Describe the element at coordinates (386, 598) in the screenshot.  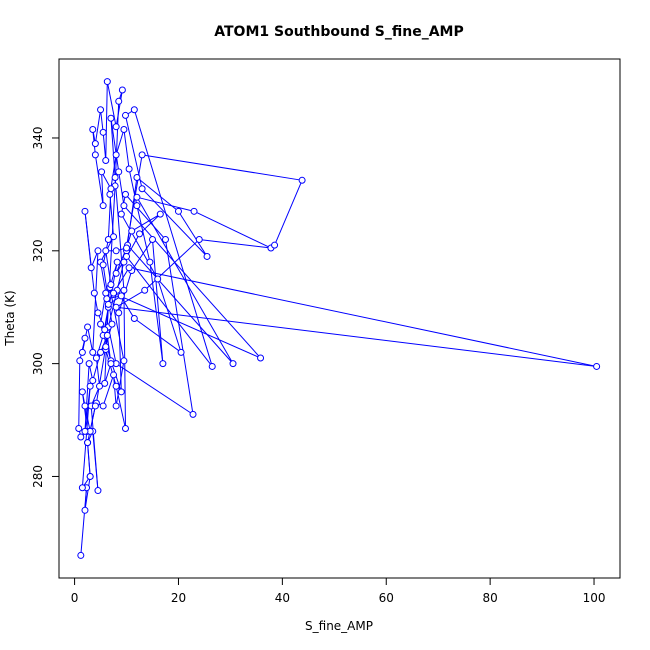
I see `x-tick-label: 60` at that location.